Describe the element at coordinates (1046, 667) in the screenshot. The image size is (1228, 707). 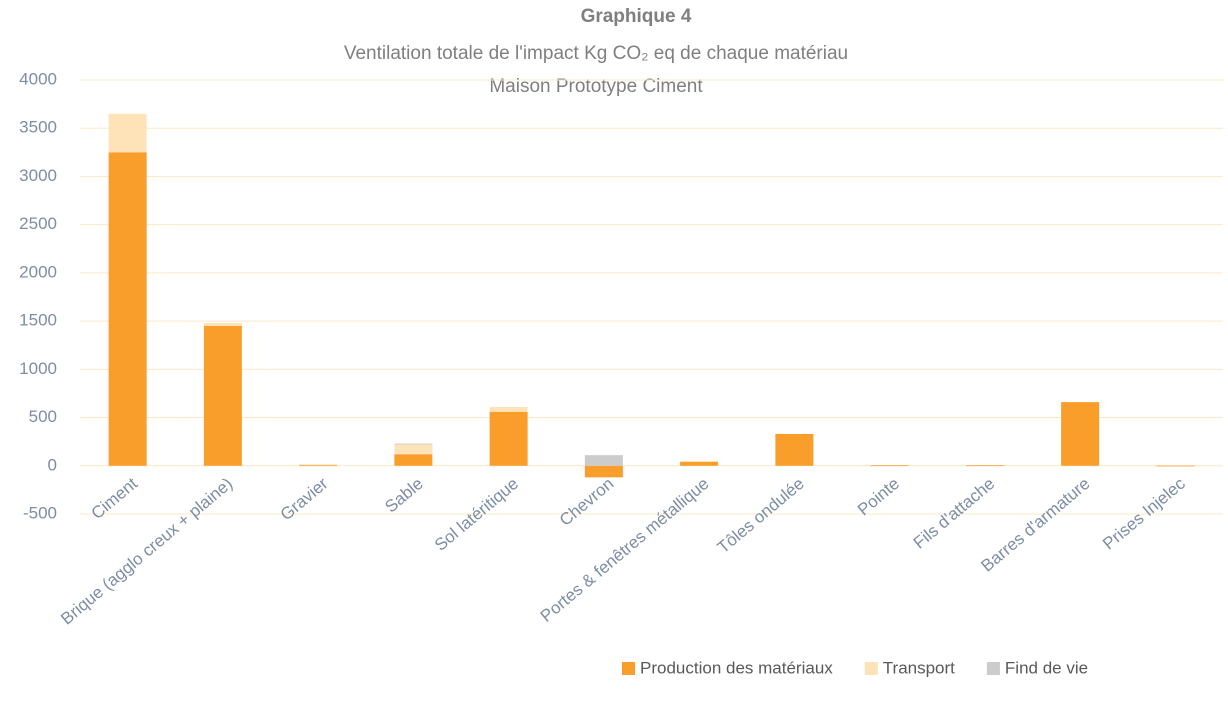
I see `legend-label: Find de vie` at that location.